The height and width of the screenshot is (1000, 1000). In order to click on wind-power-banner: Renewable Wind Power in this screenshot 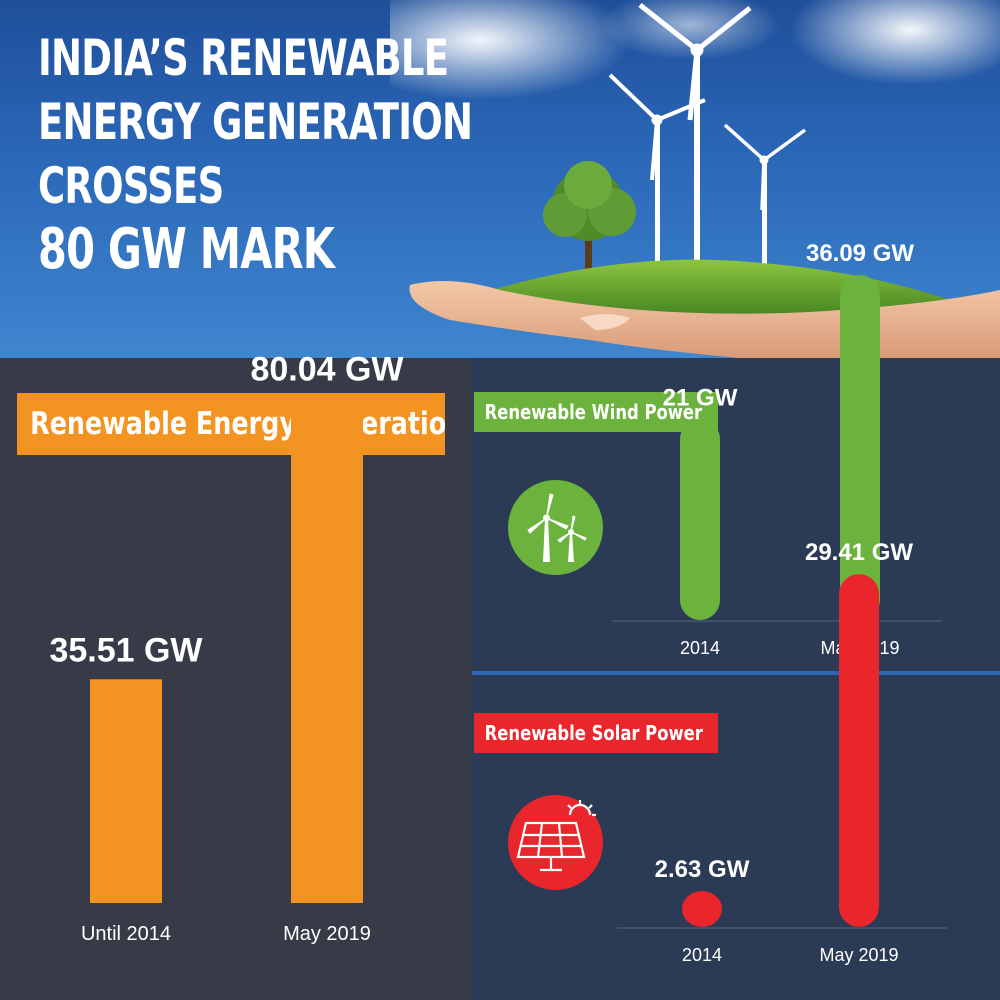, I will do `click(596, 412)`.